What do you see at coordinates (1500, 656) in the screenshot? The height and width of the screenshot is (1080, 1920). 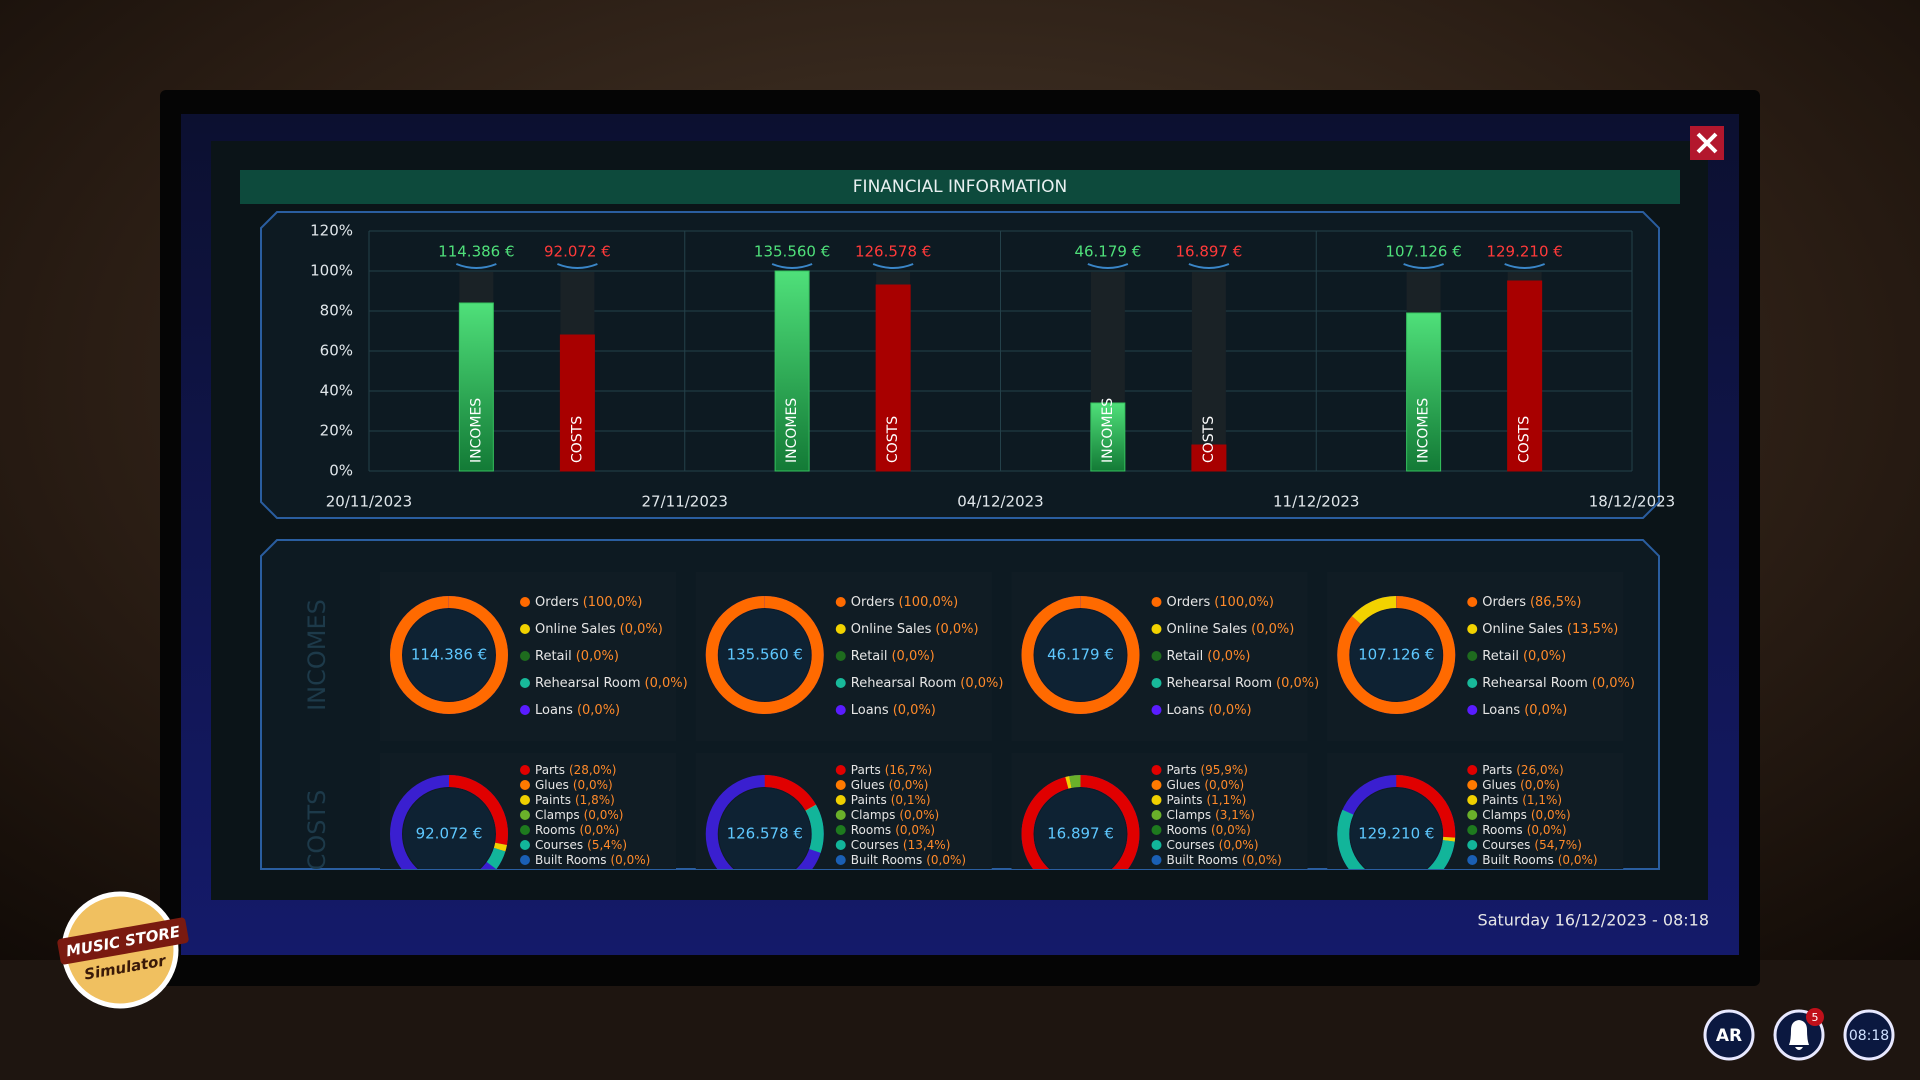 I see `legend-name: Retail` at bounding box center [1500, 656].